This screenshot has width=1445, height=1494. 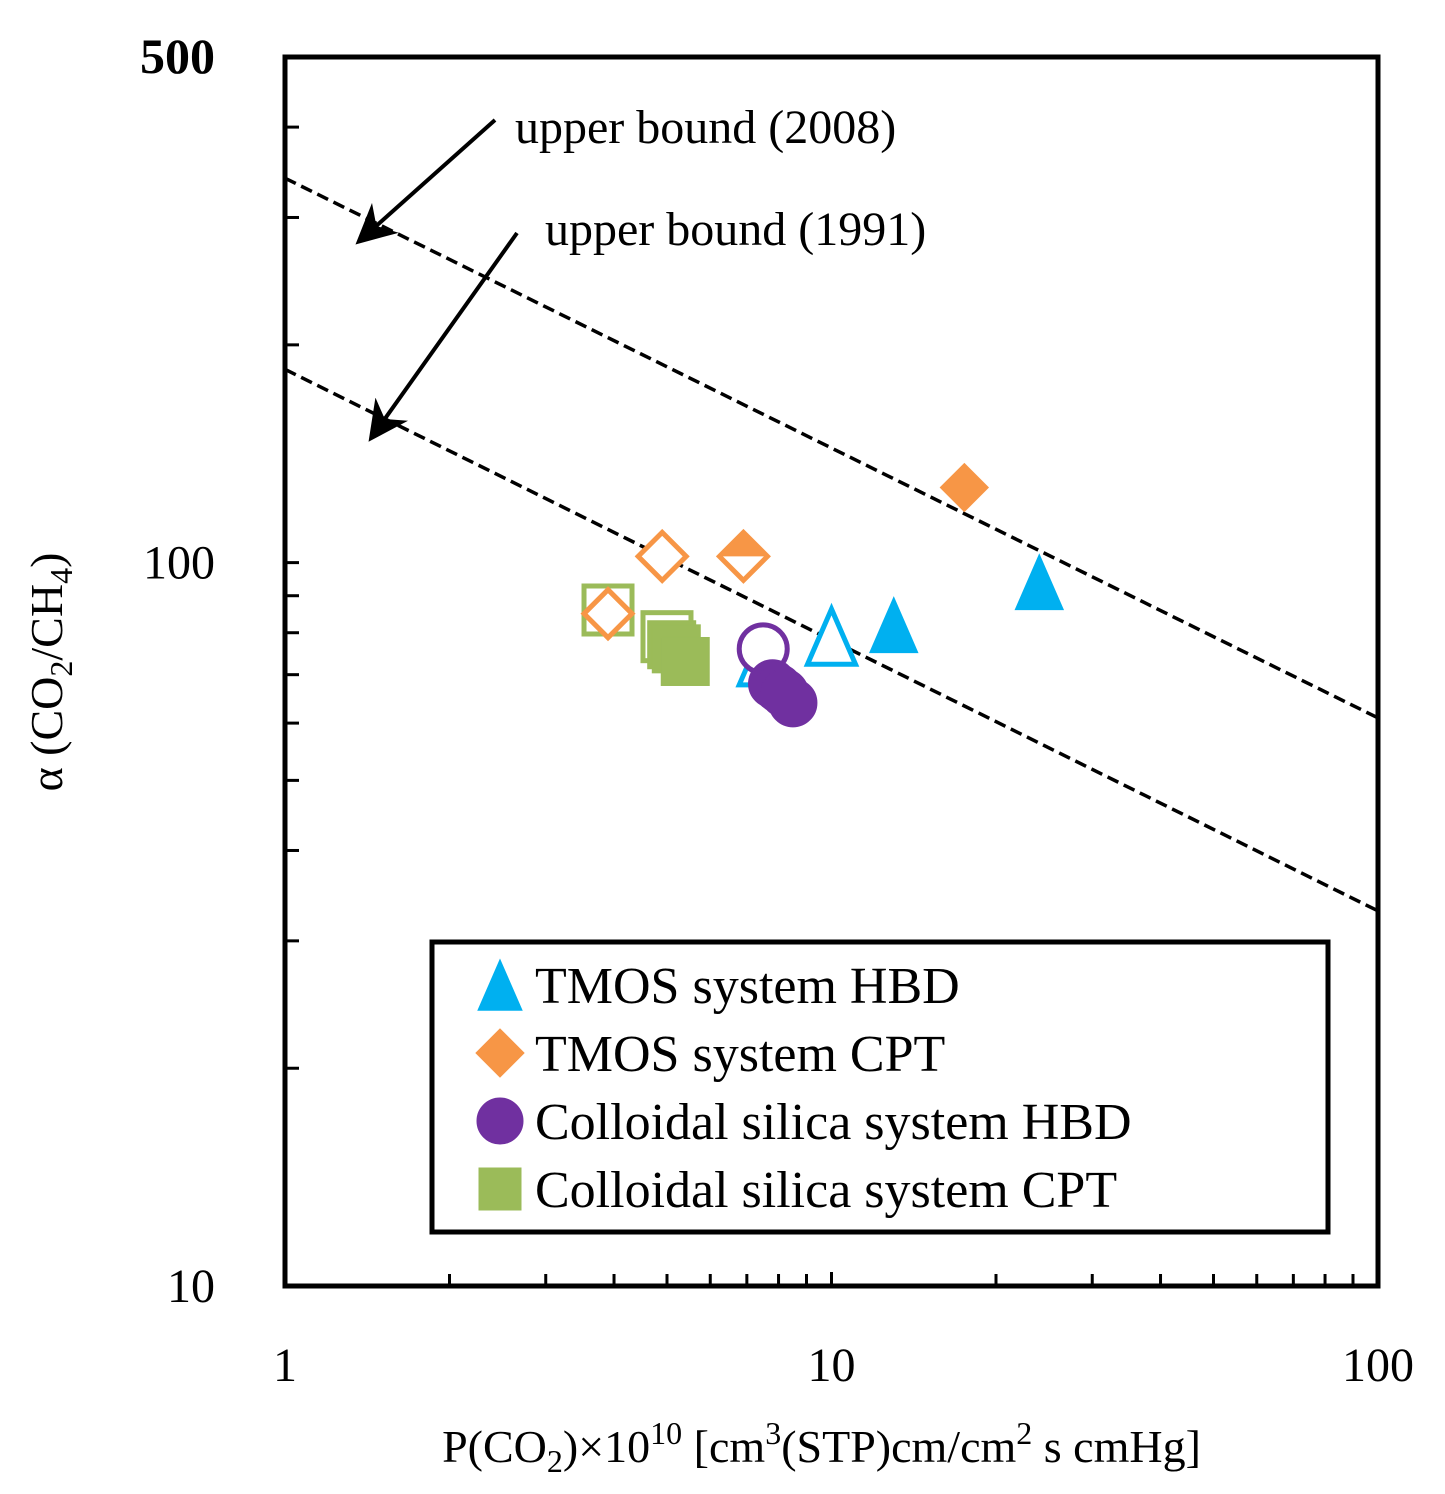 What do you see at coordinates (179, 563) in the screenshot?
I see `y-tick-label: 100` at bounding box center [179, 563].